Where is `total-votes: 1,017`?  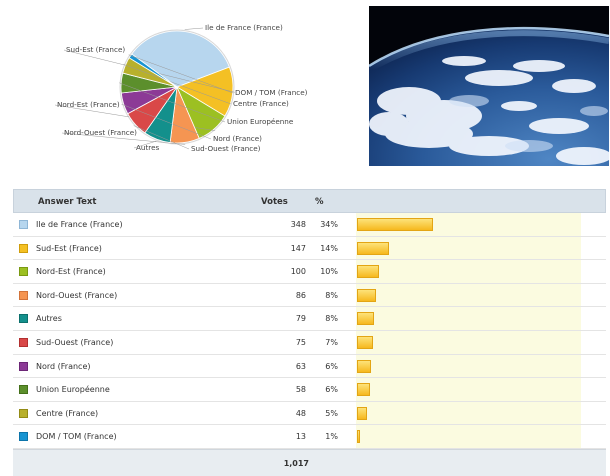 total-votes: 1,017 is located at coordinates (296, 463).